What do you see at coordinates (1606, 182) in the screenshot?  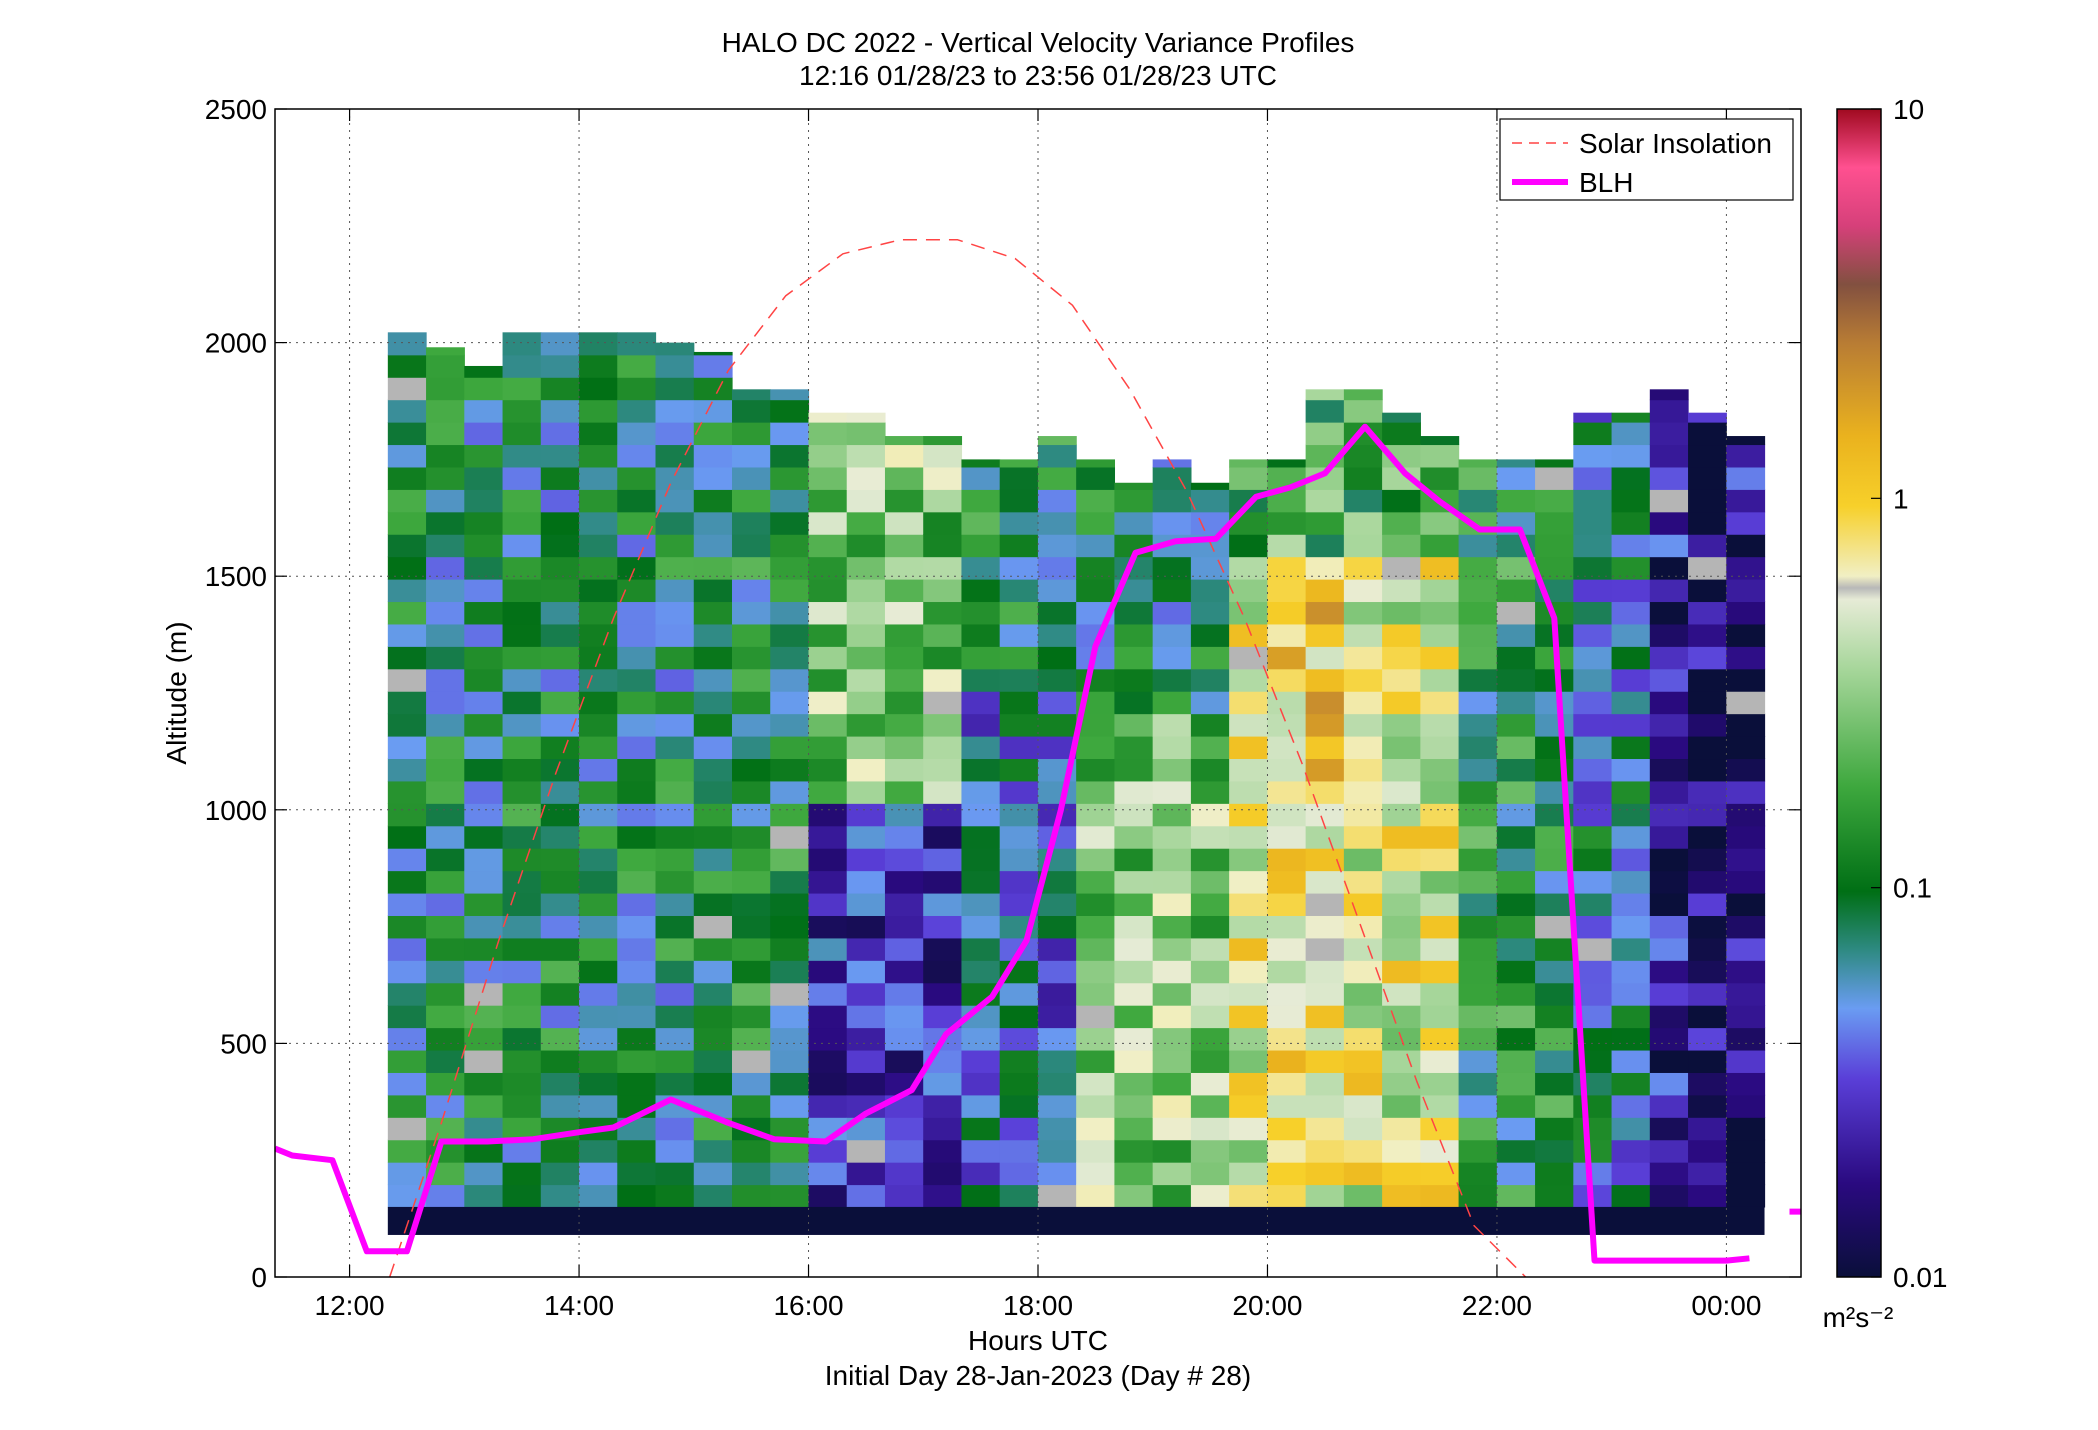 I see `legend-blh-label: BLH` at bounding box center [1606, 182].